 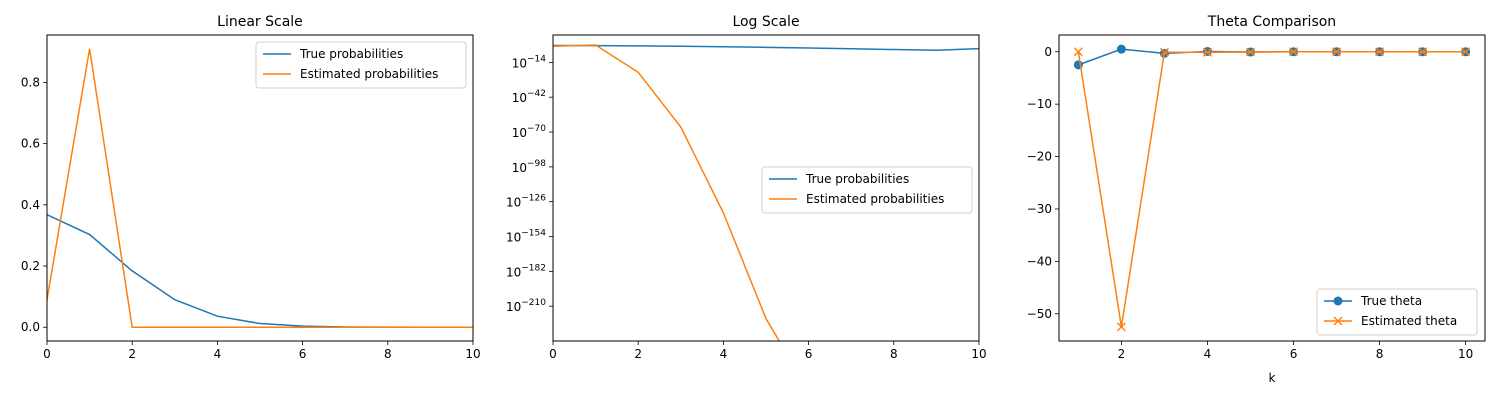 I want to click on y-tick-label: 10−98, so click(x=529, y=167).